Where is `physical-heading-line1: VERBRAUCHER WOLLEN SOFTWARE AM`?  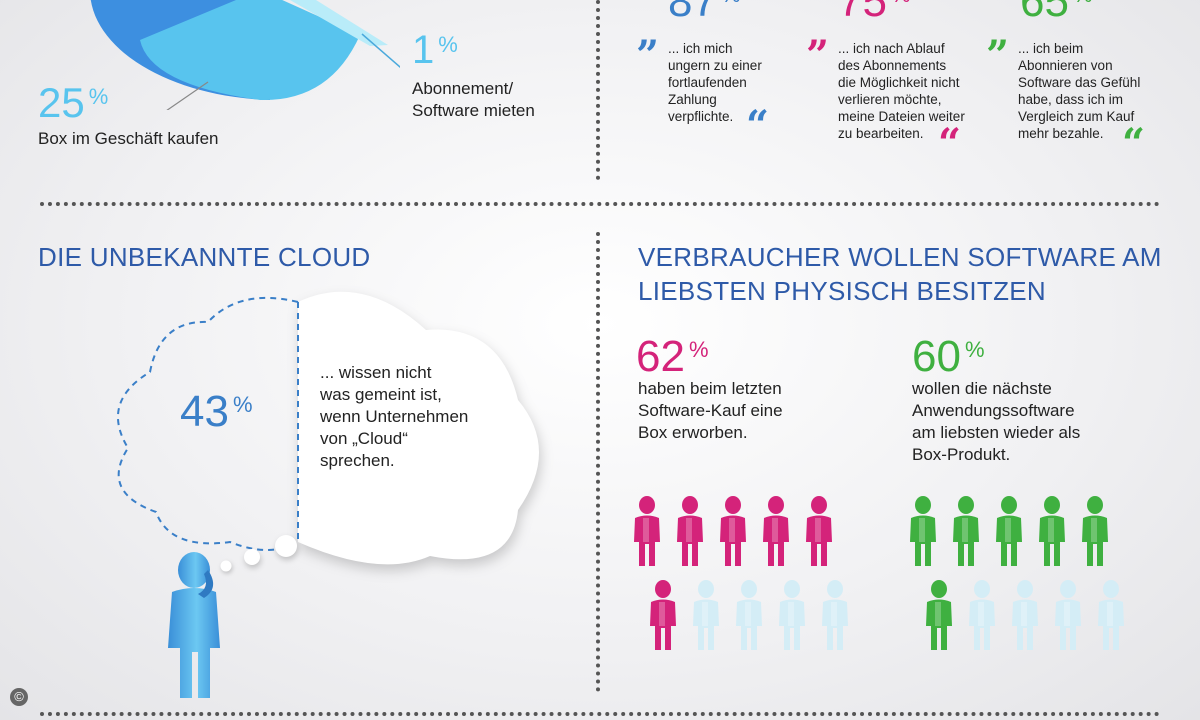
physical-heading-line1: VERBRAUCHER WOLLEN SOFTWARE AM is located at coordinates (900, 257).